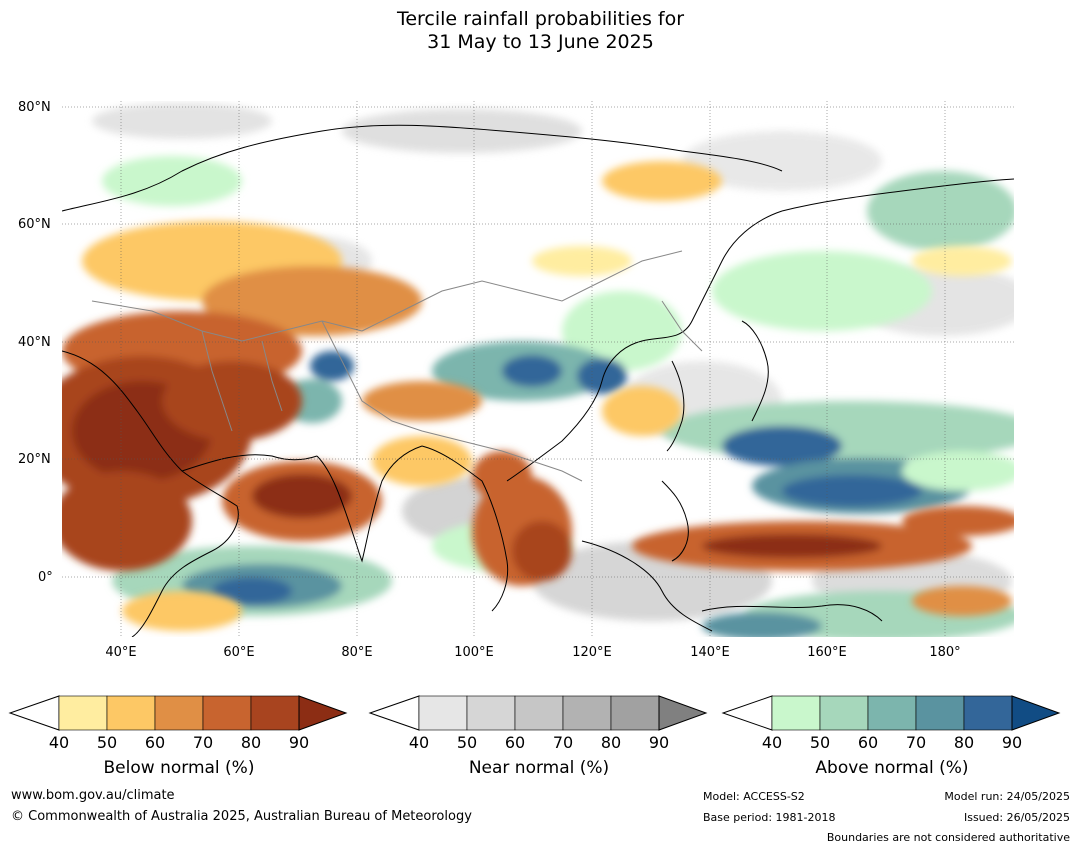  What do you see at coordinates (772, 742) in the screenshot?
I see `above-tick: 40` at bounding box center [772, 742].